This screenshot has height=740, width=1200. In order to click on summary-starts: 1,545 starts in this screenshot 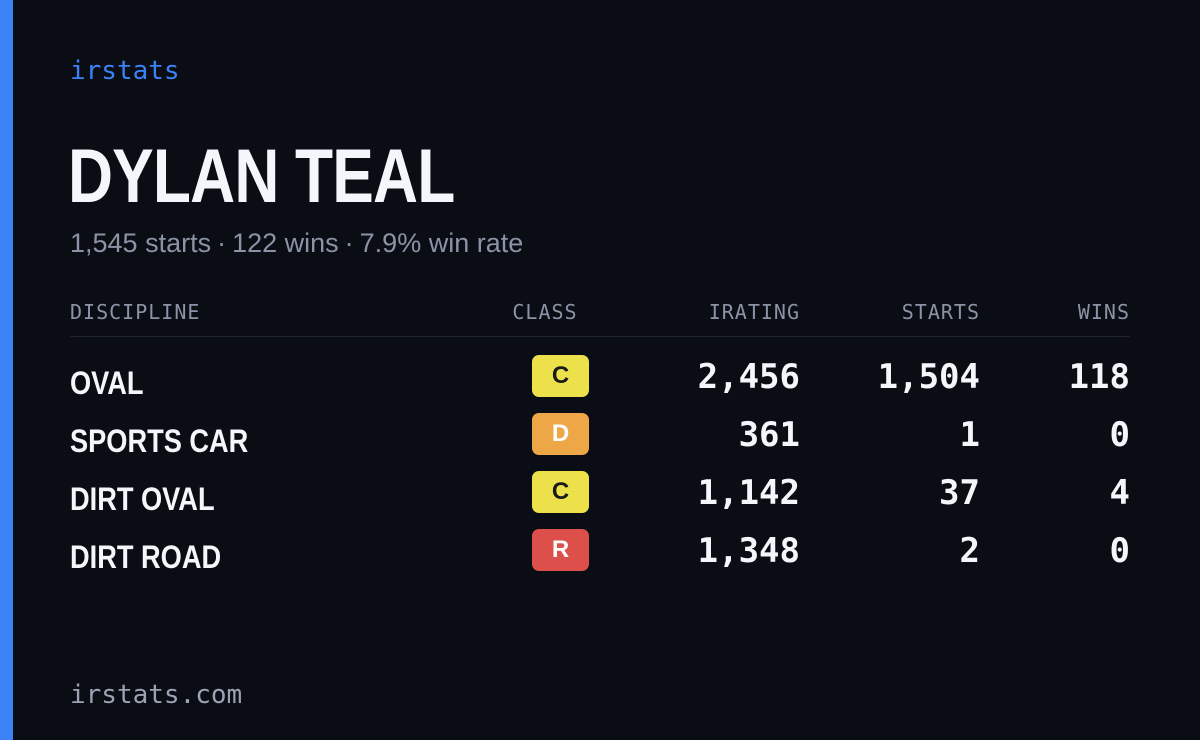, I will do `click(141, 243)`.